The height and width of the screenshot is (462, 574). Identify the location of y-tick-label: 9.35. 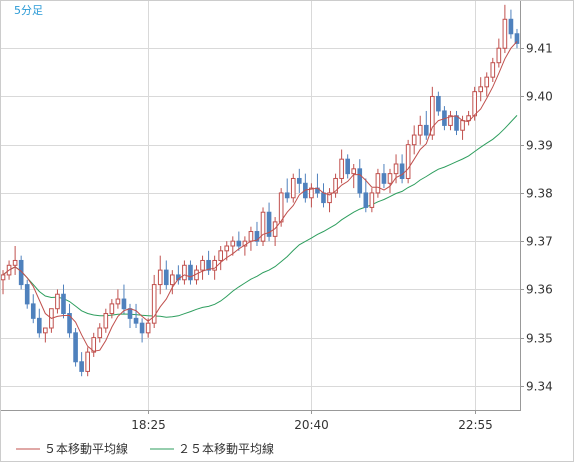
(539, 339).